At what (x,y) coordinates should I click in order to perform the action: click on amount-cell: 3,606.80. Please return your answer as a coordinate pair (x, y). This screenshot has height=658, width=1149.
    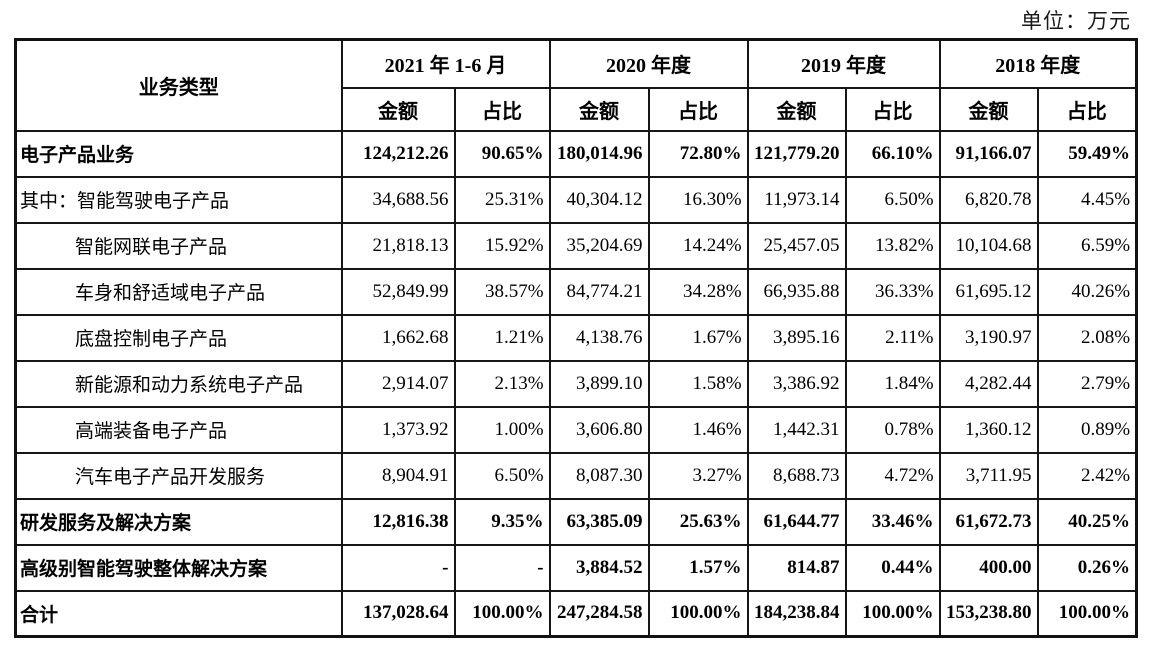
    Looking at the image, I should click on (599, 429).